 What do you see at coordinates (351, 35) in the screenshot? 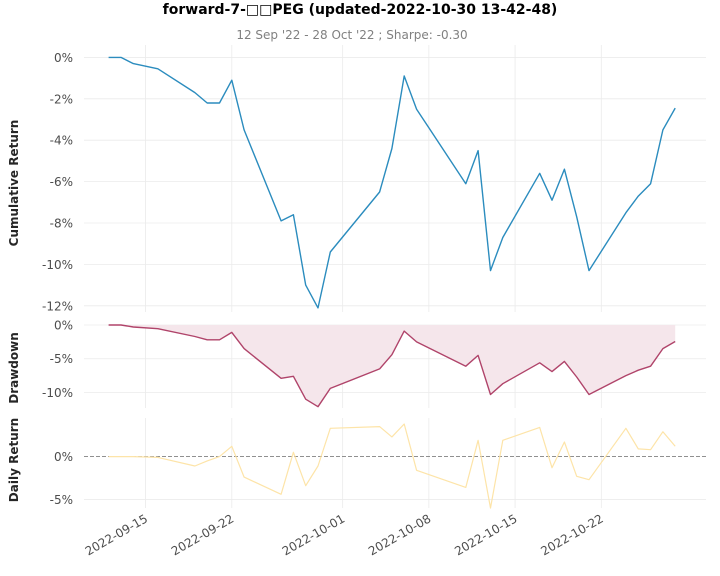
I see `chart-subtitle: 12 Sep '22 - 28 Oct '22 ; Sharpe: -0.30` at bounding box center [351, 35].